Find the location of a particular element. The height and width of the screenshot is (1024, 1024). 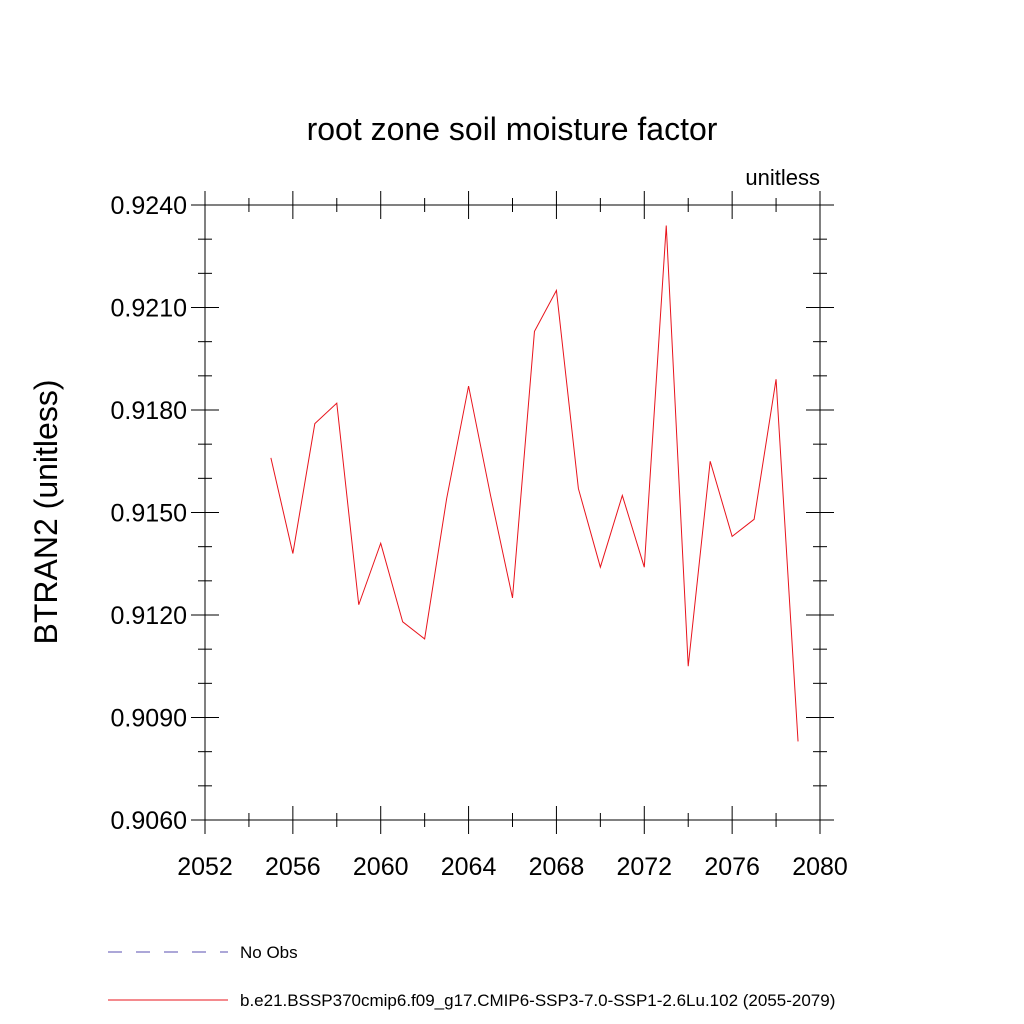

y-tick-label: 0.9240 is located at coordinates (149, 206).